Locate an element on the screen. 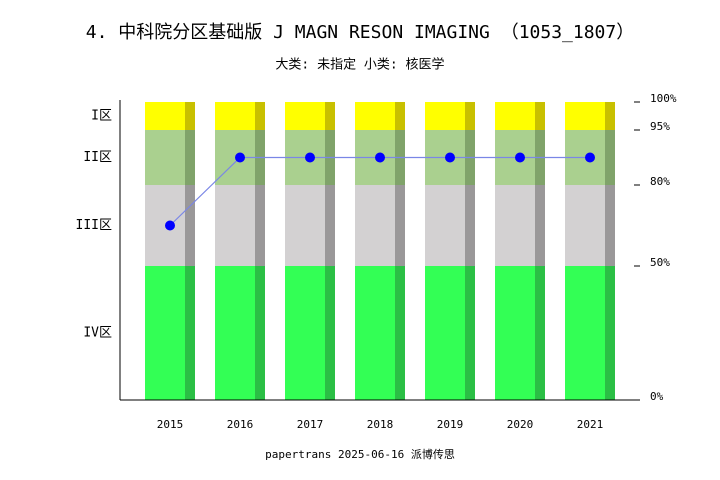 Image resolution: width=720 pixels, height=480 pixels. footer: papertrans 2025-06-16 派博传思 is located at coordinates (360, 454).